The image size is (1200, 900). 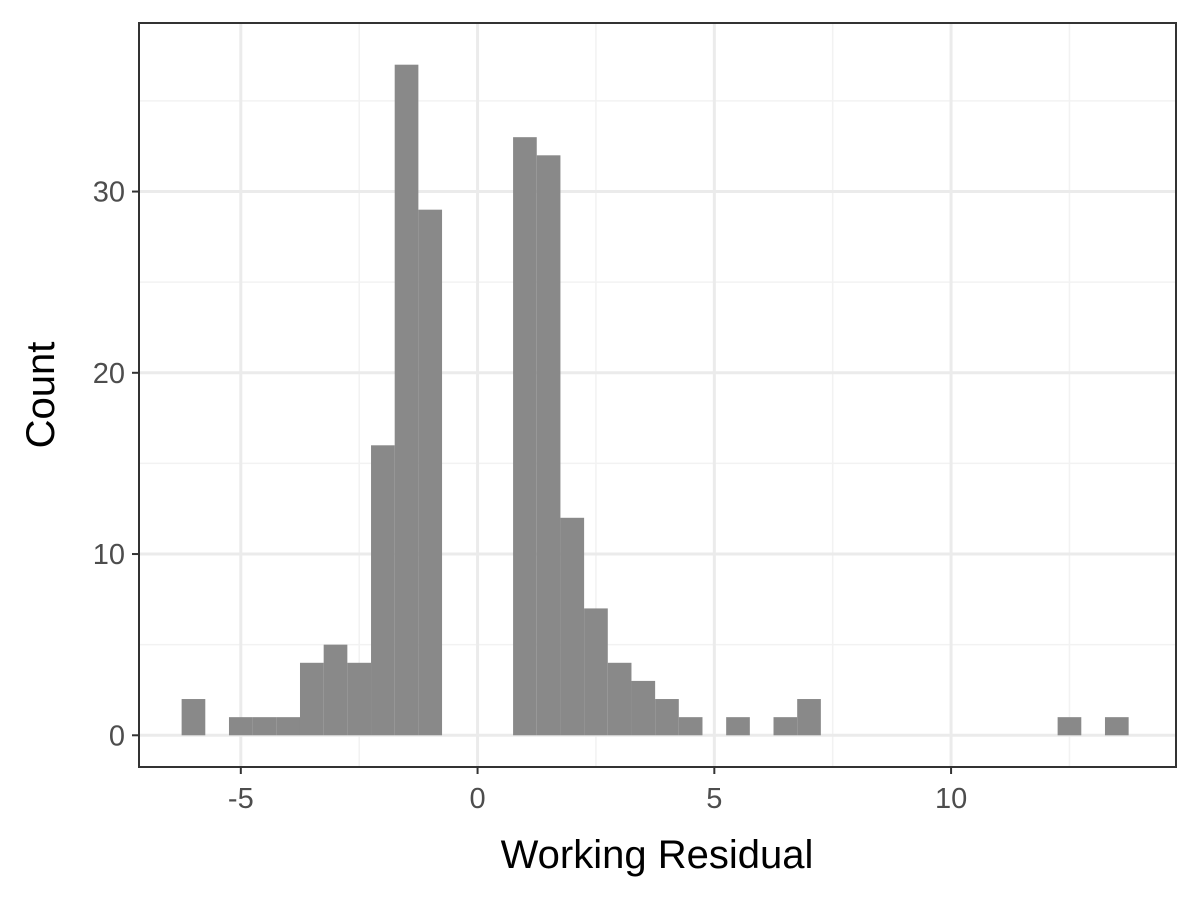 I want to click on y-tick-label: 0, so click(x=117, y=736).